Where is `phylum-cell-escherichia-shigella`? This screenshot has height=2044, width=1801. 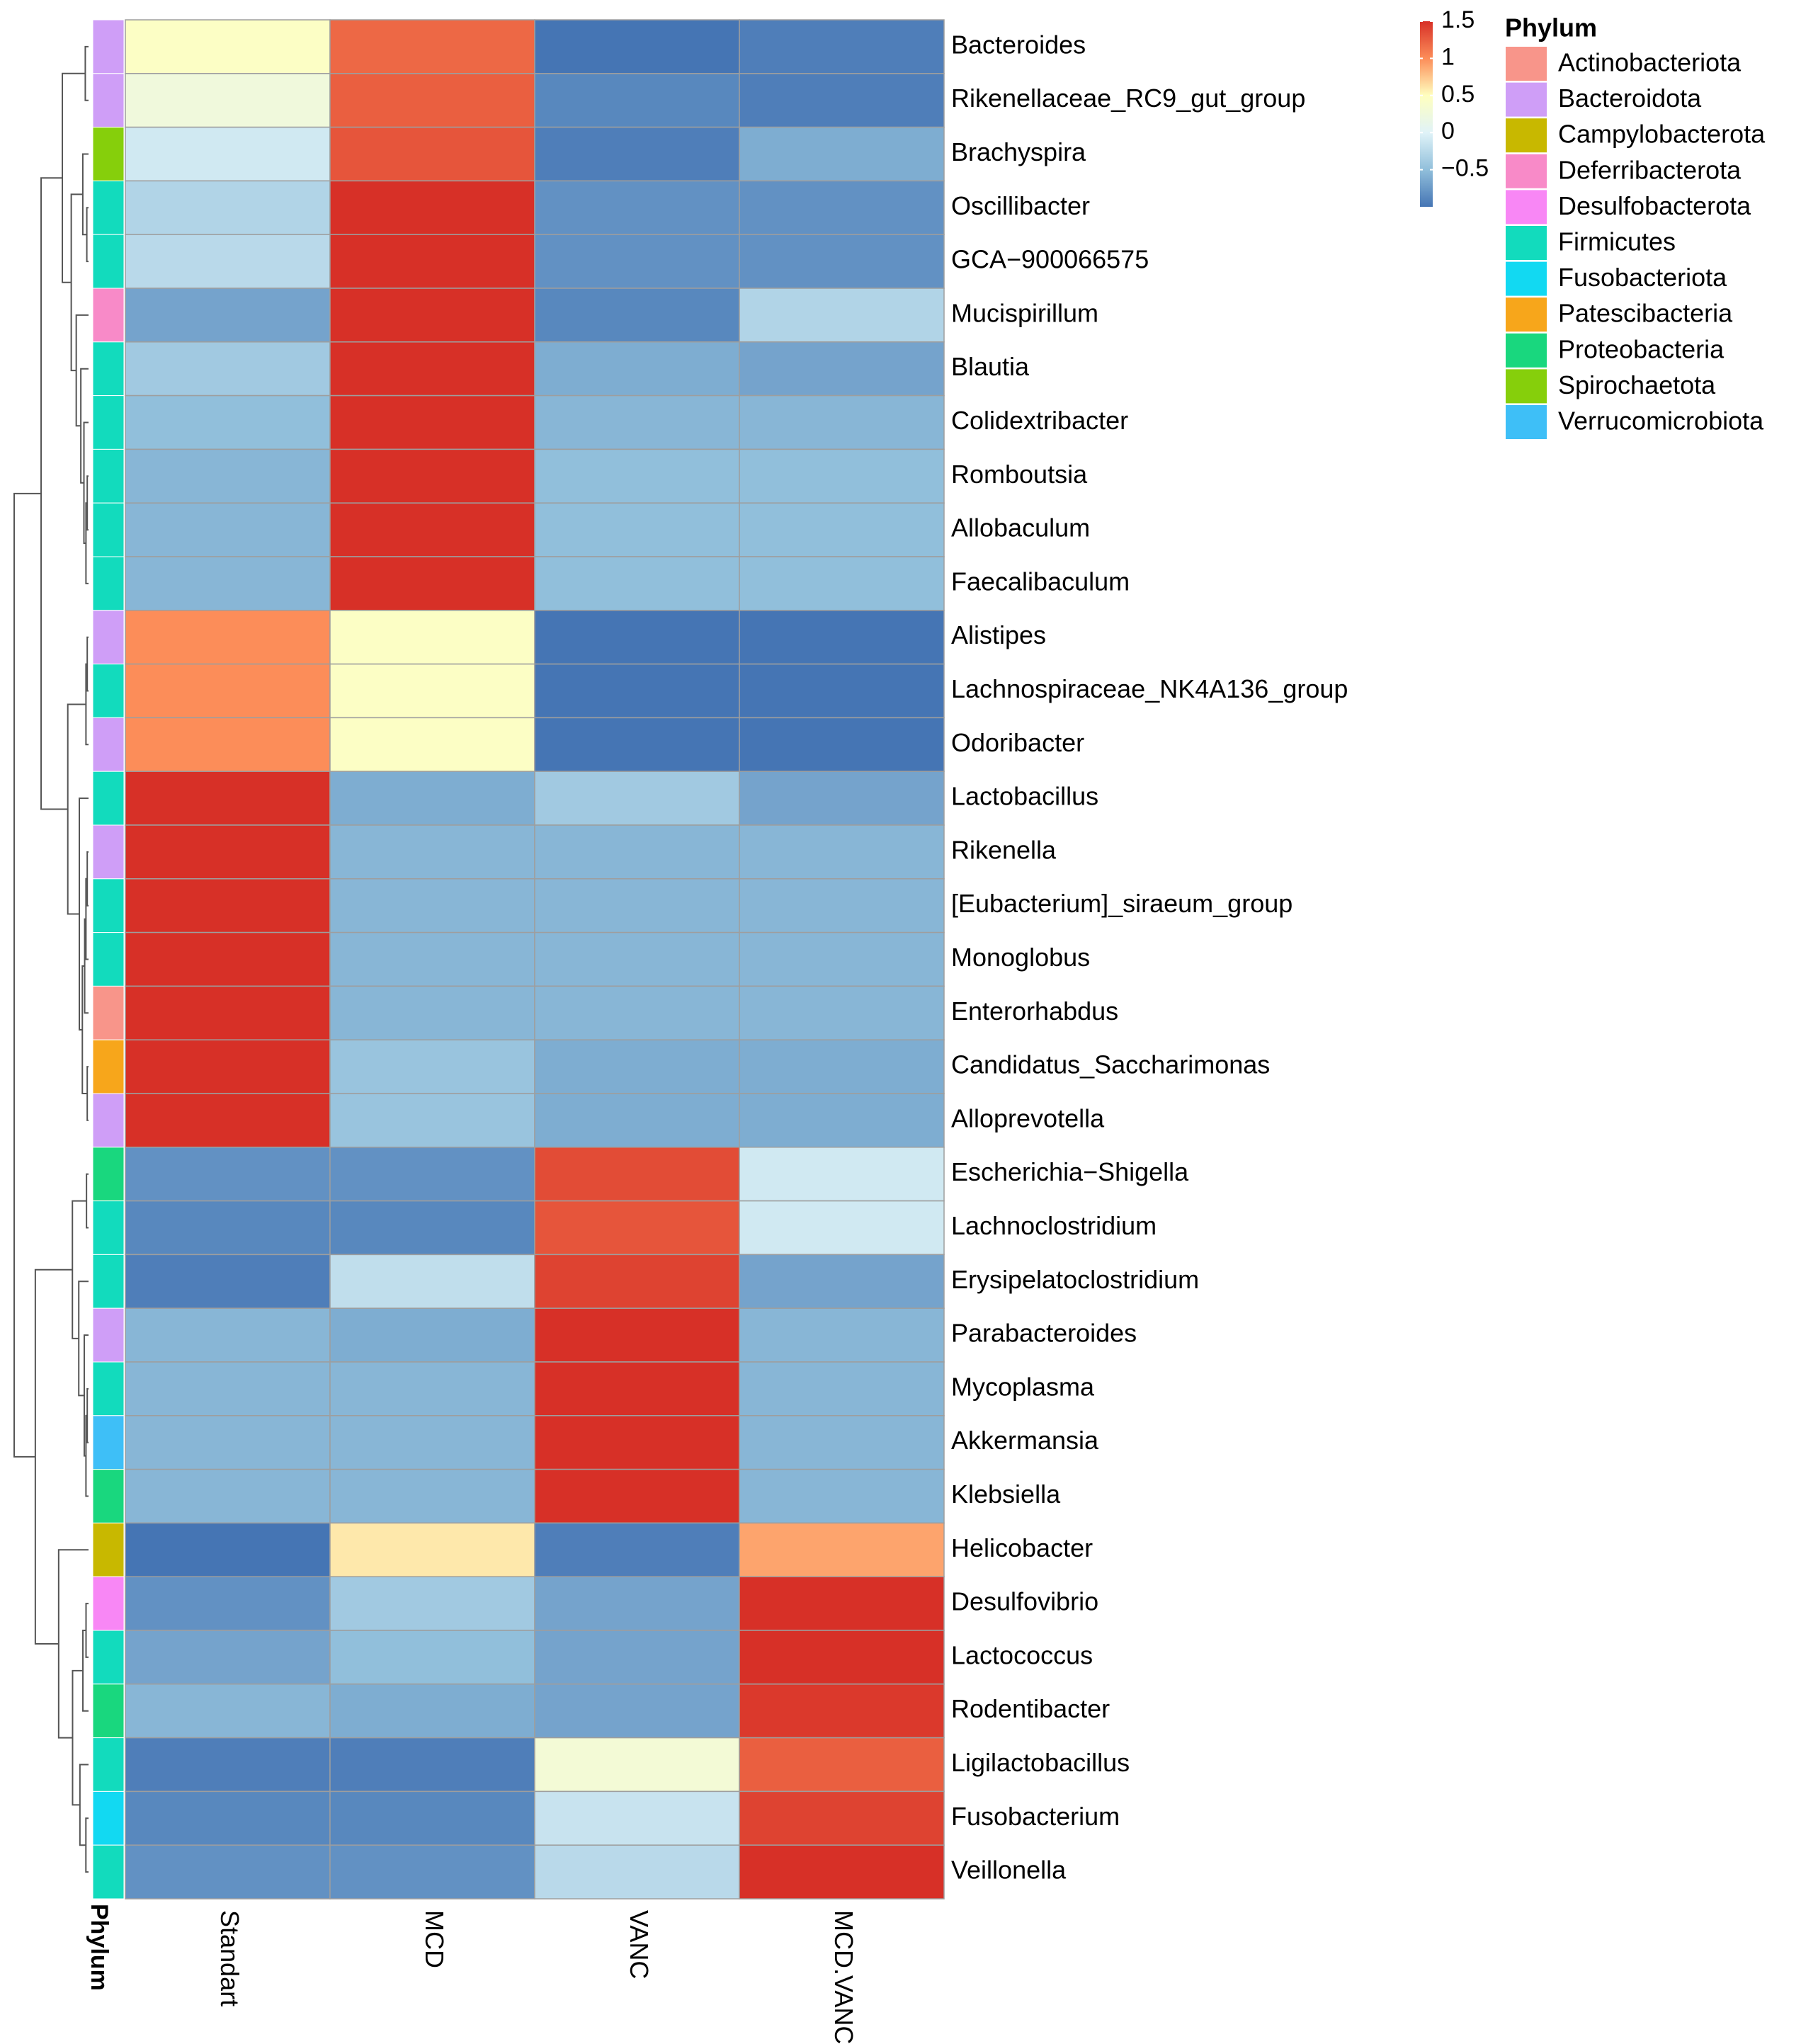 phylum-cell-escherichia-shigella is located at coordinates (109, 1174).